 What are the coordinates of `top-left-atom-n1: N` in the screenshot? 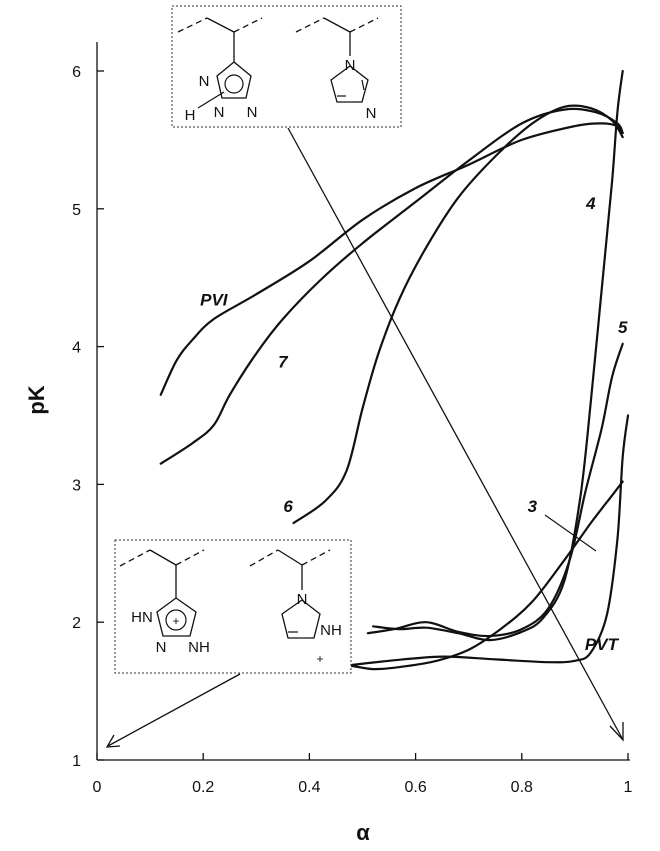 It's located at (204, 81).